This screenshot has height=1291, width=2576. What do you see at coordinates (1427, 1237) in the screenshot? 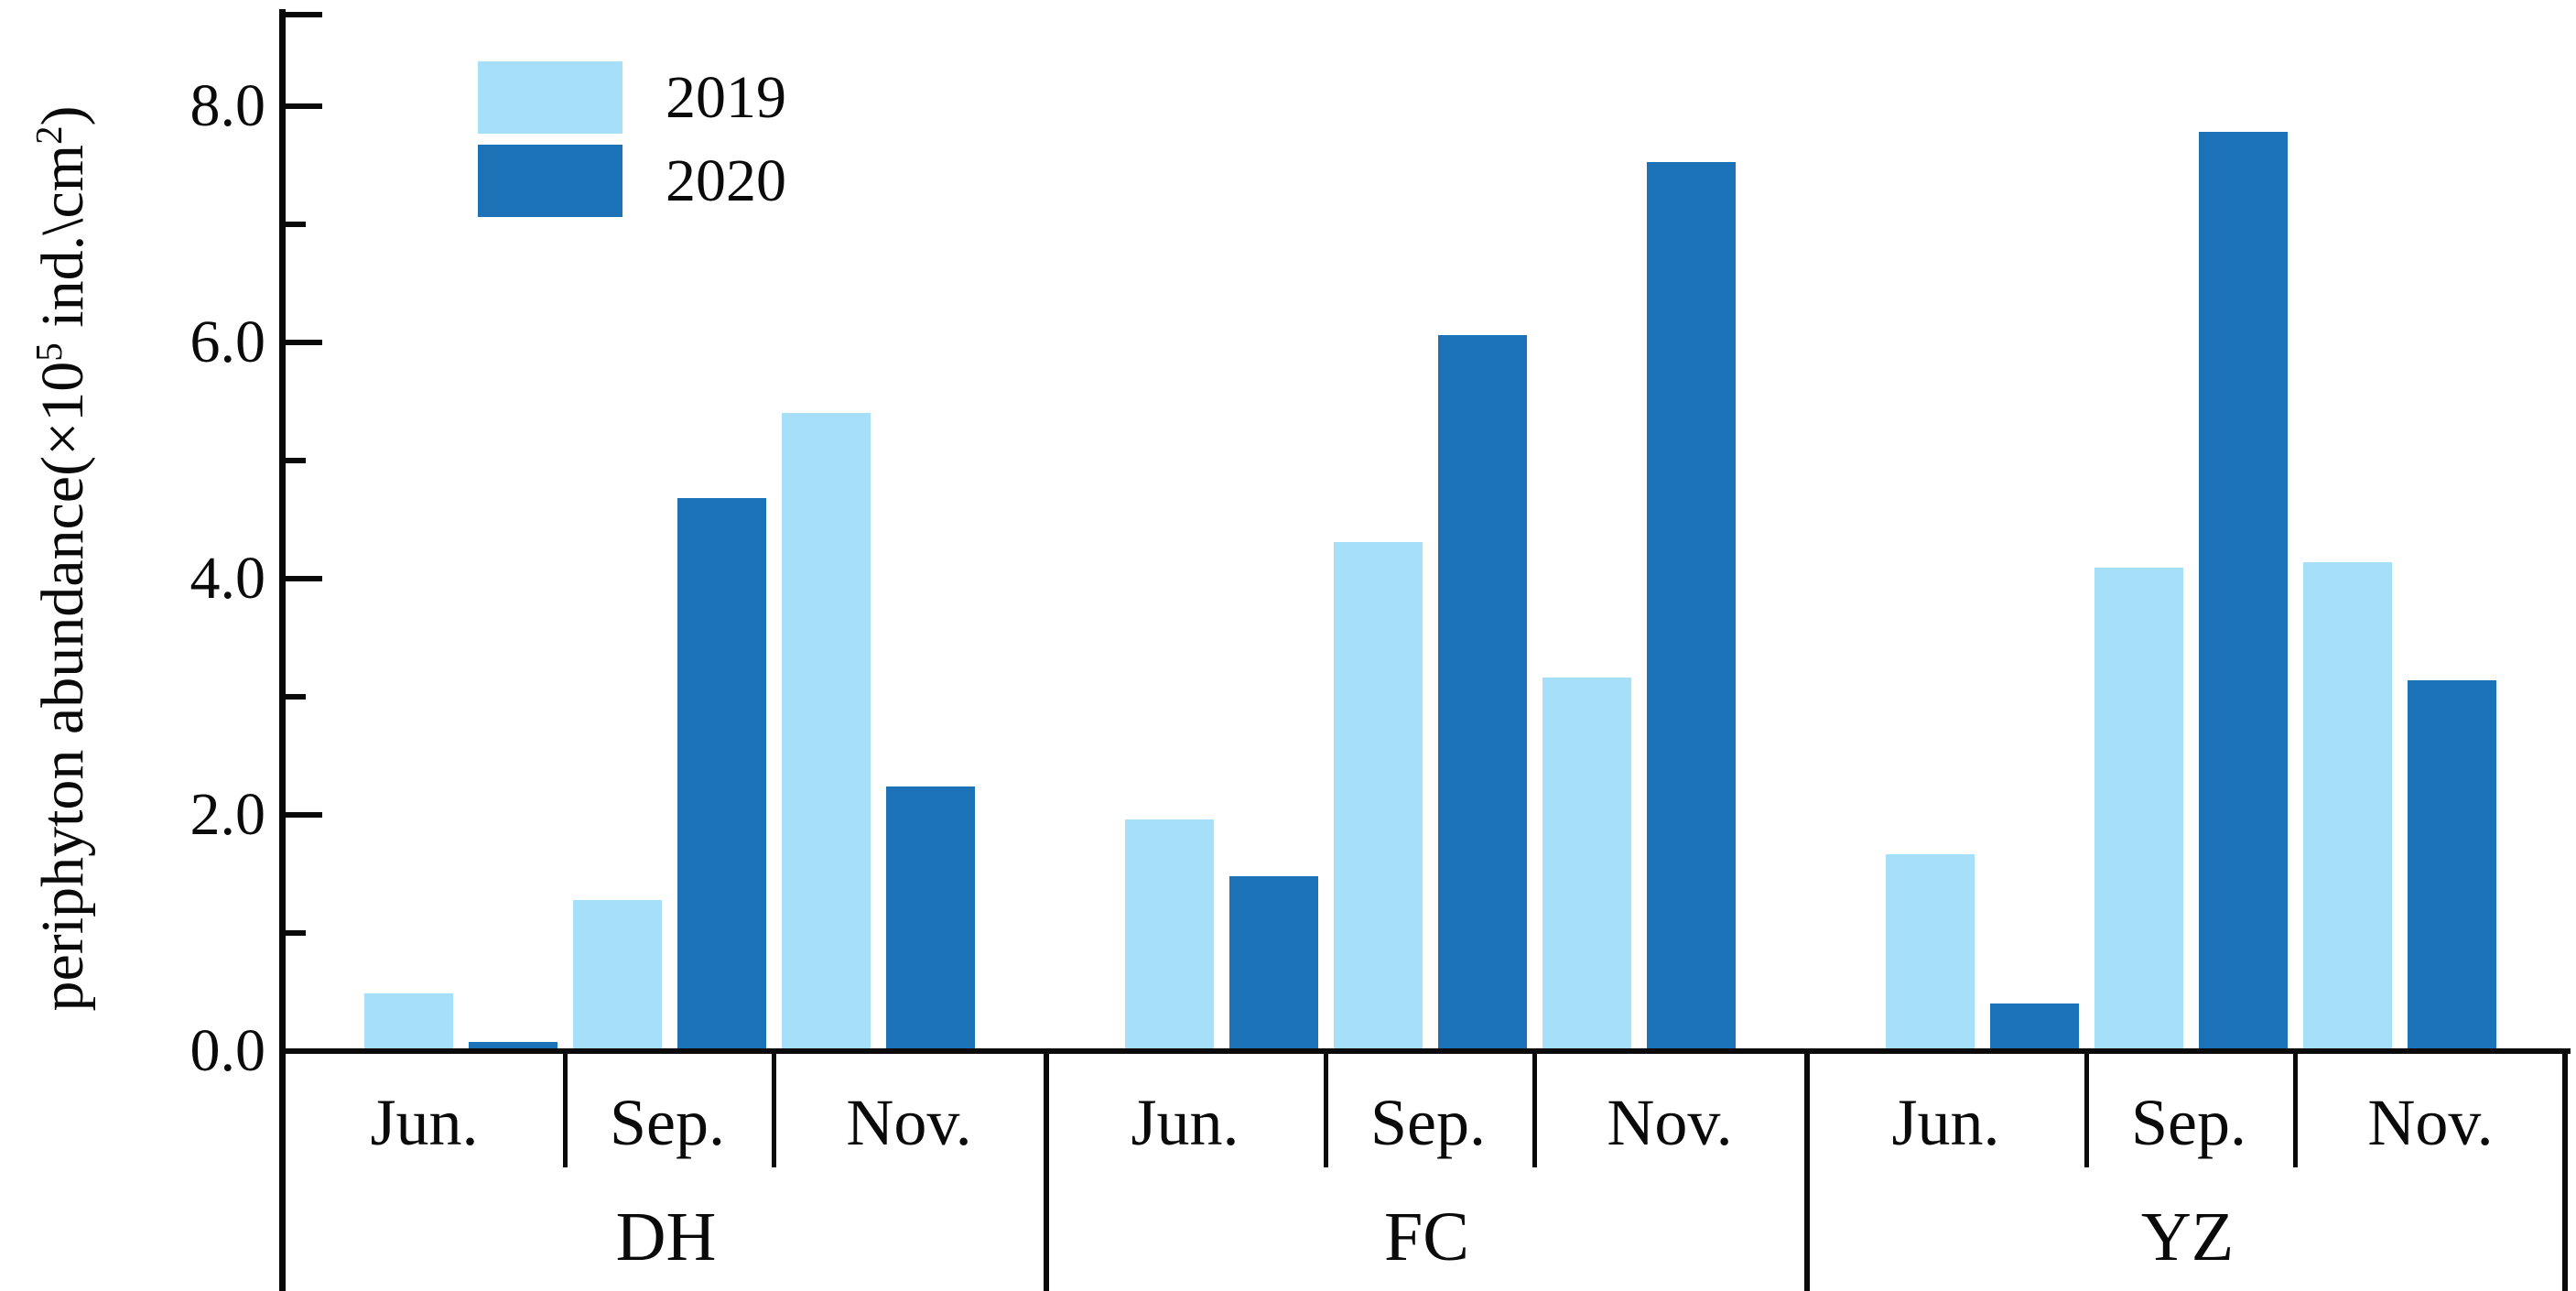
I see `site-label-FC: FC` at bounding box center [1427, 1237].